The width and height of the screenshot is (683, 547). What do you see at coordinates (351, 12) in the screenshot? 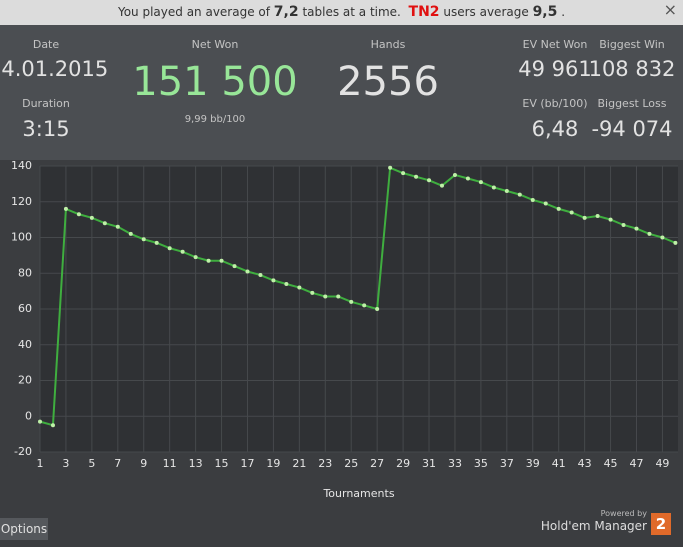
I see `banner-text: tables at a time.` at bounding box center [351, 12].